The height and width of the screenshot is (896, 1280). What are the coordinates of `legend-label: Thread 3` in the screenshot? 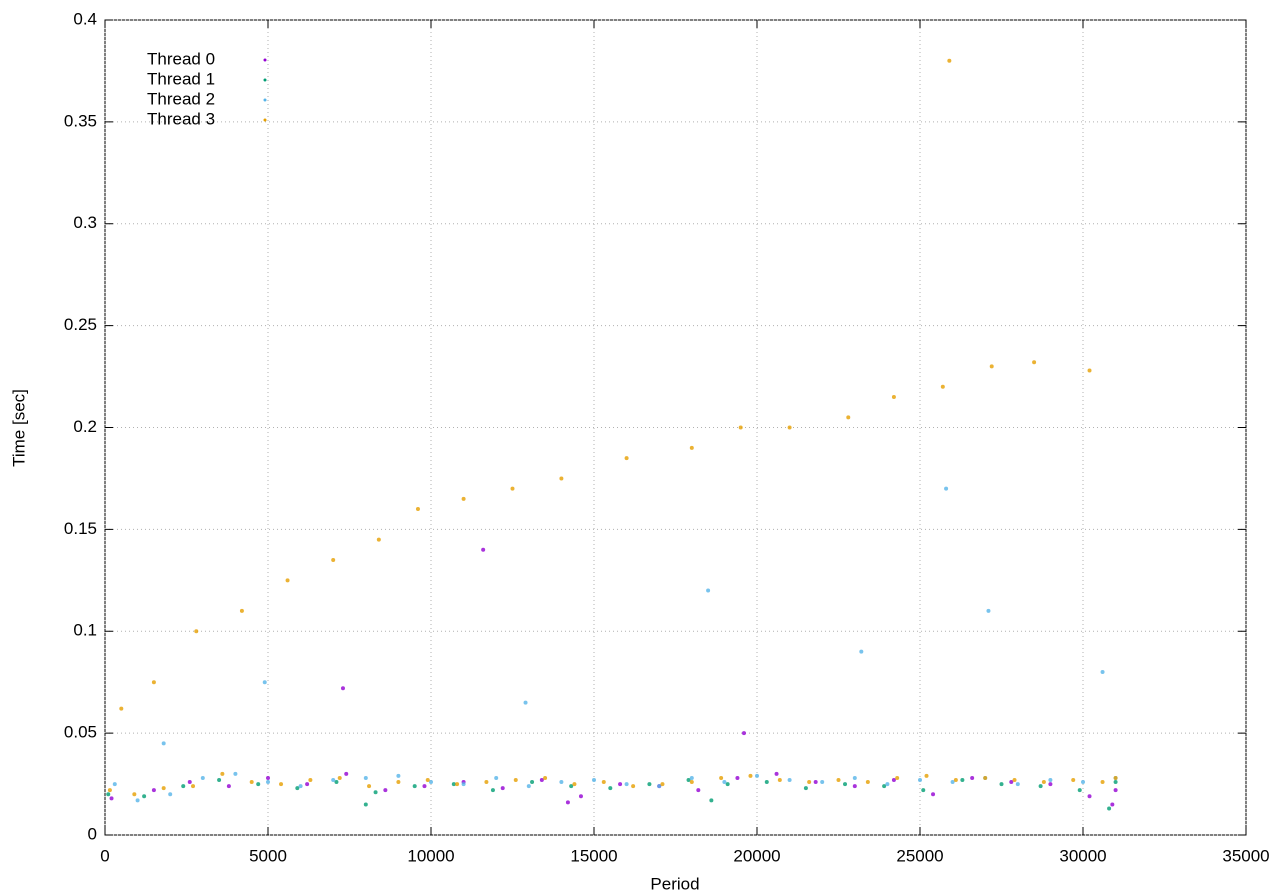 It's located at (181, 118).